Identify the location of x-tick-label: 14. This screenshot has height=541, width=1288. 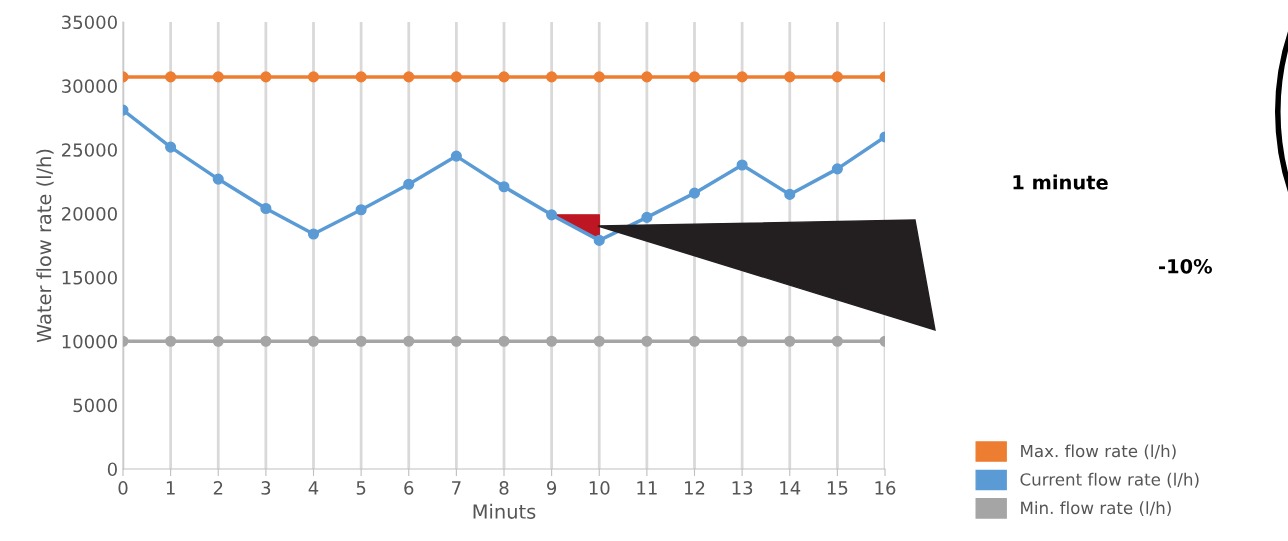
(790, 488).